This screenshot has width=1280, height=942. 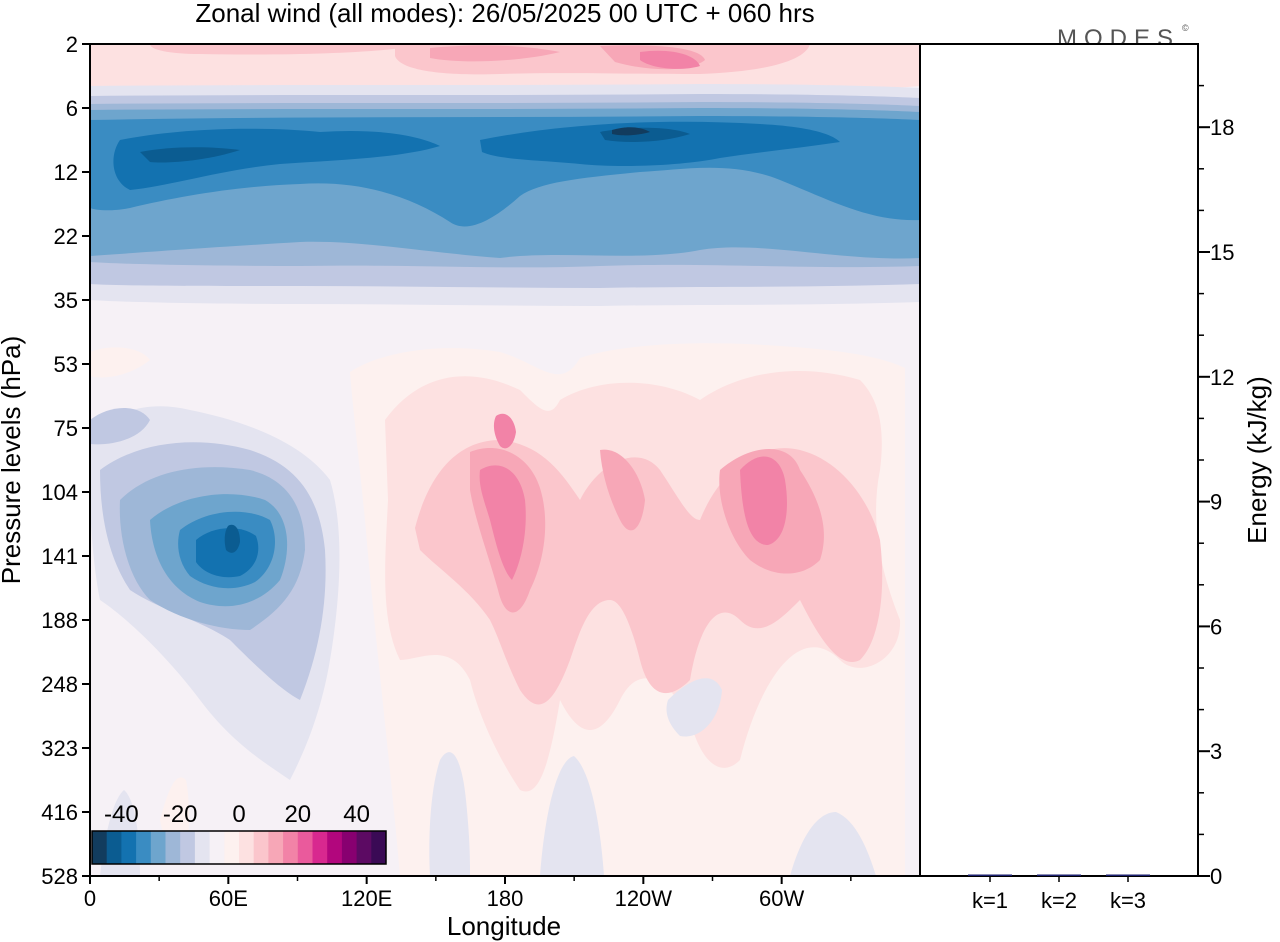 I want to click on colorbar-tick-label: 20, so click(x=297, y=814).